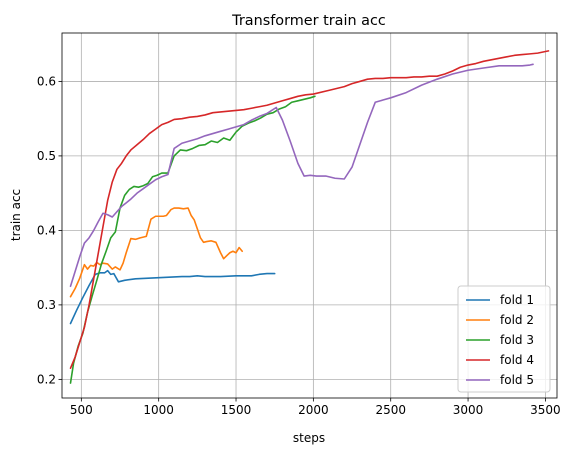  I want to click on x-tick-label: 2000, so click(313, 410).